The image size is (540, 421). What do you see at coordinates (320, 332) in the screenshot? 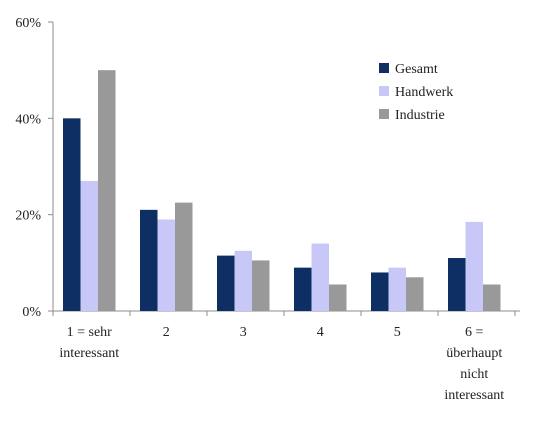
I see `x-tick-label: 4` at bounding box center [320, 332].